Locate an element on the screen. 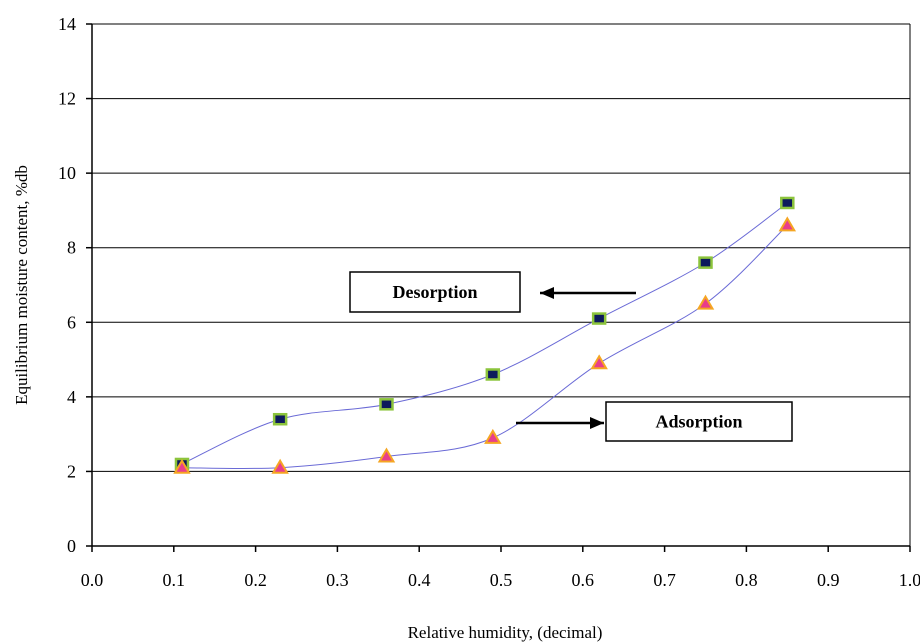 The height and width of the screenshot is (643, 920). desorption-label-box is located at coordinates (435, 292).